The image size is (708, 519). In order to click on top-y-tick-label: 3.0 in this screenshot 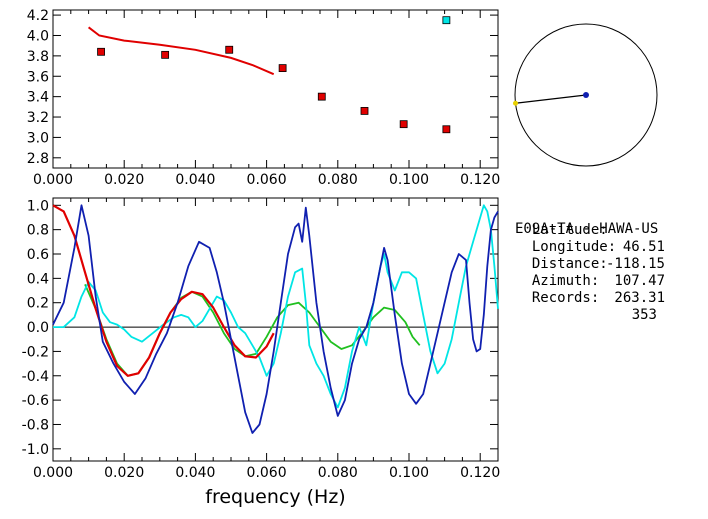, I will do `click(38, 138)`.